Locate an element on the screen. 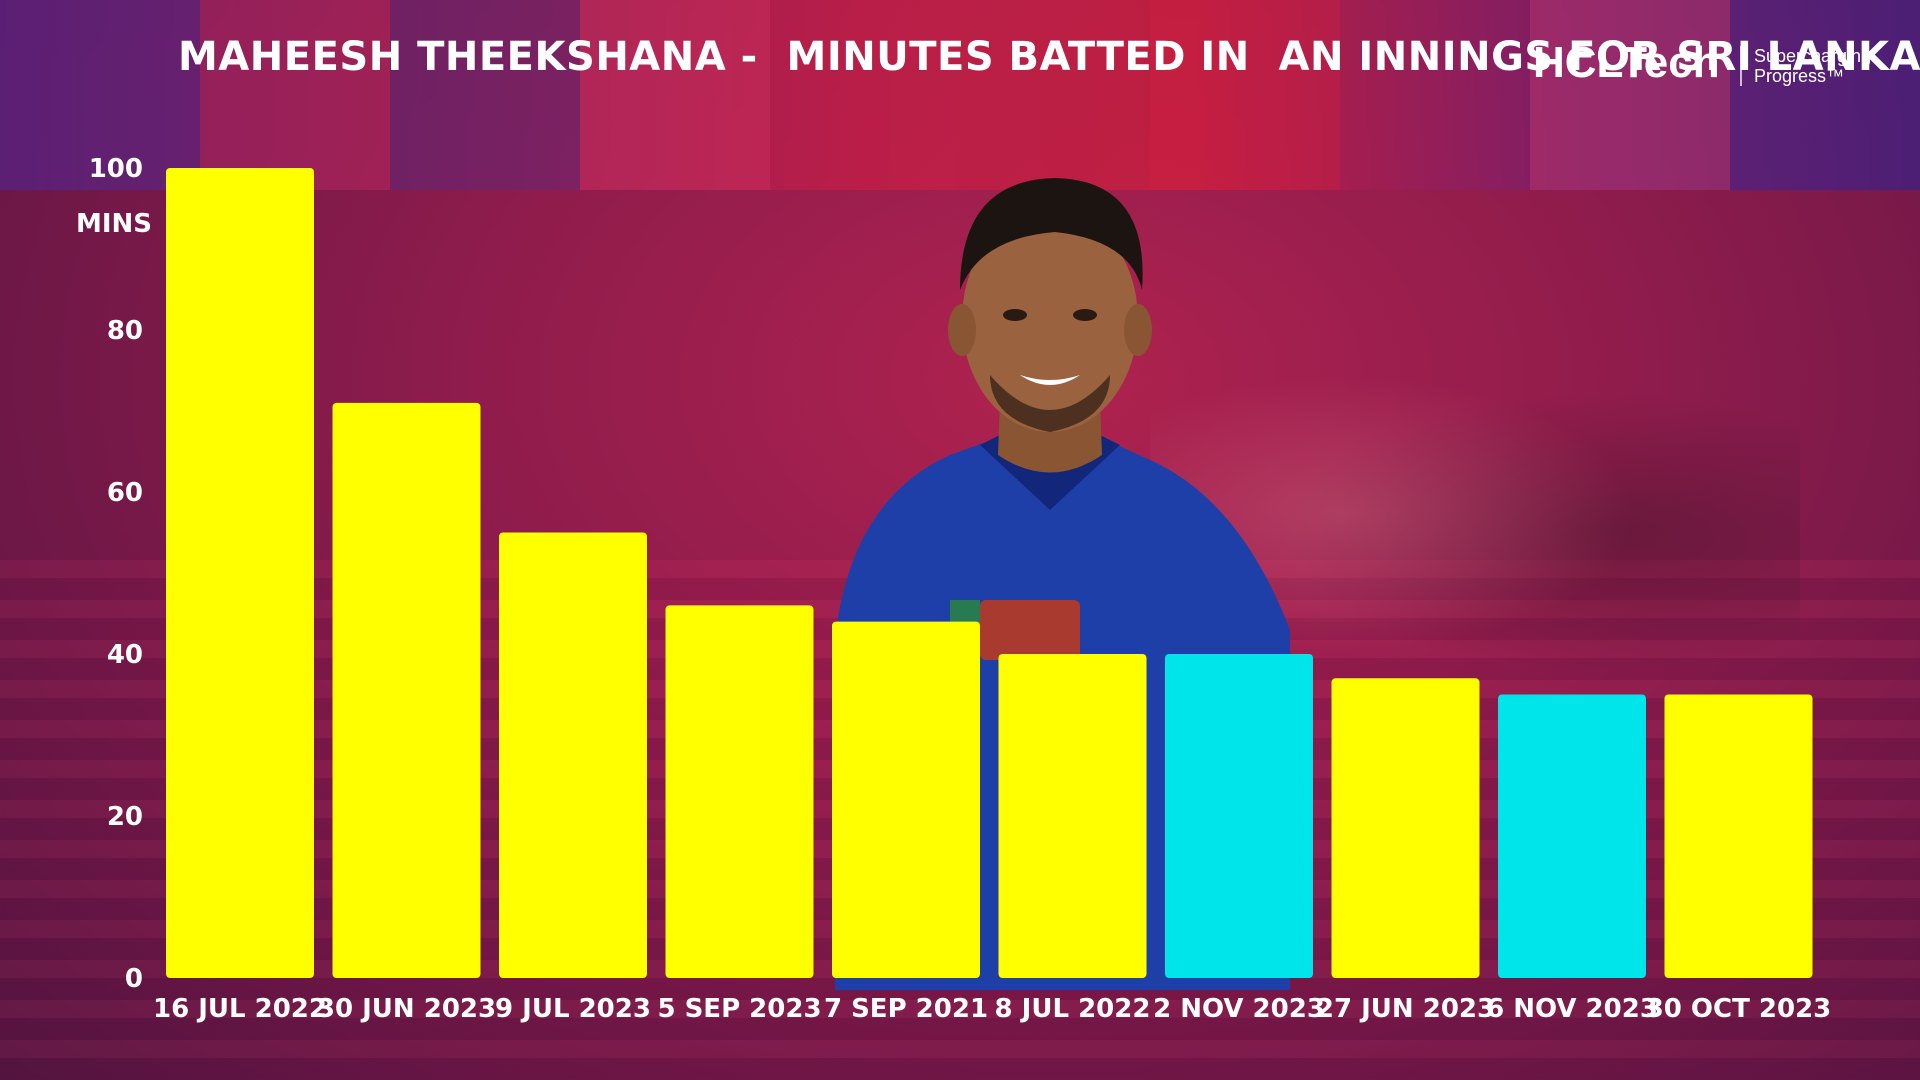 The image size is (1920, 1080). y-tick-label: 60 is located at coordinates (125, 493).